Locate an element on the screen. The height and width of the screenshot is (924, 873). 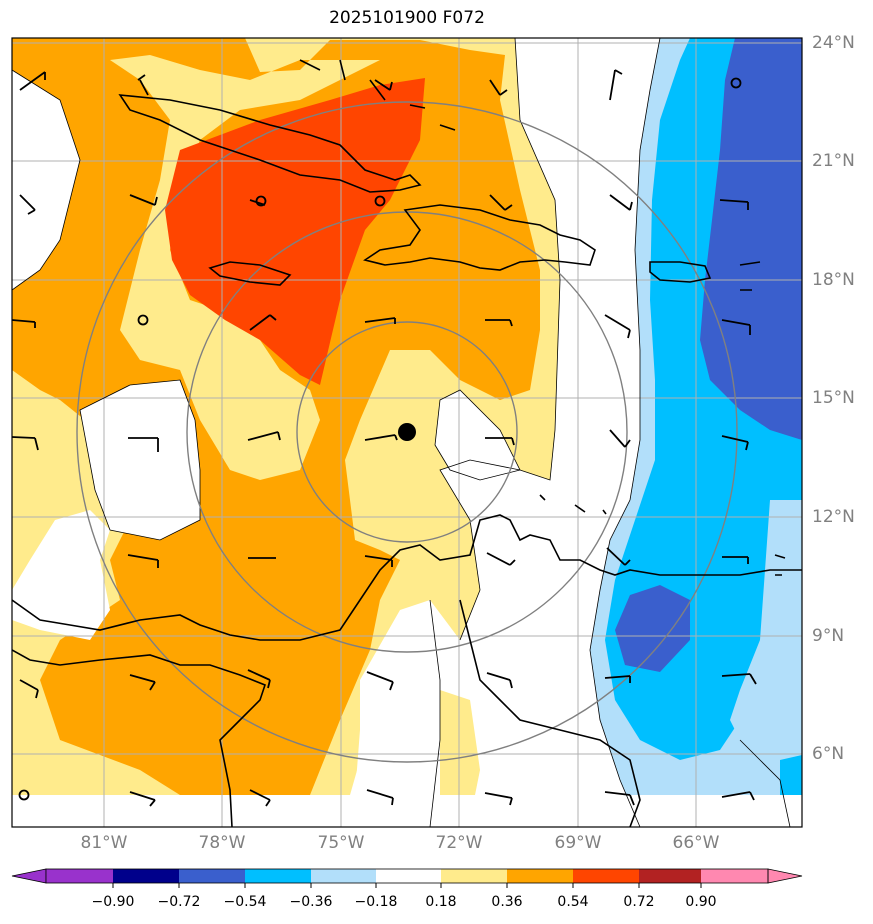
lat-label-15n: 15°N is located at coordinates (833, 398).